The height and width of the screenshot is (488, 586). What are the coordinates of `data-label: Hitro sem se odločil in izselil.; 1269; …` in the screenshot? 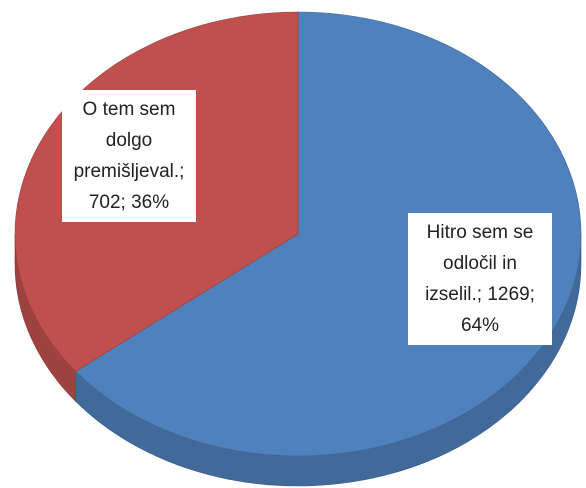 It's located at (480, 279).